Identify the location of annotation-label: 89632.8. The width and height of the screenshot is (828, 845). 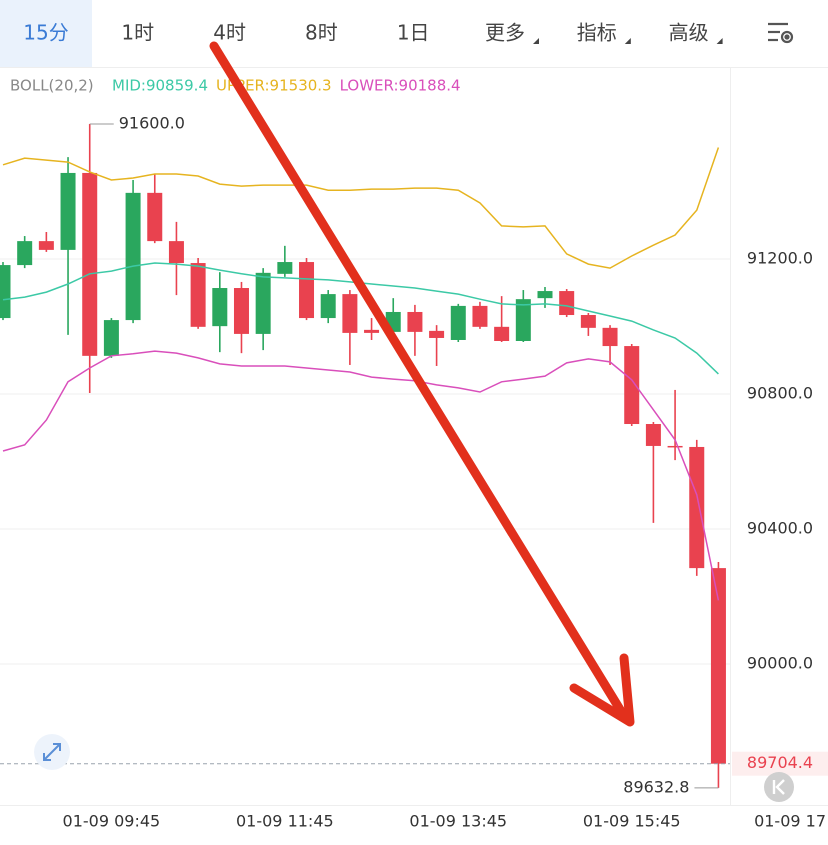
(656, 786).